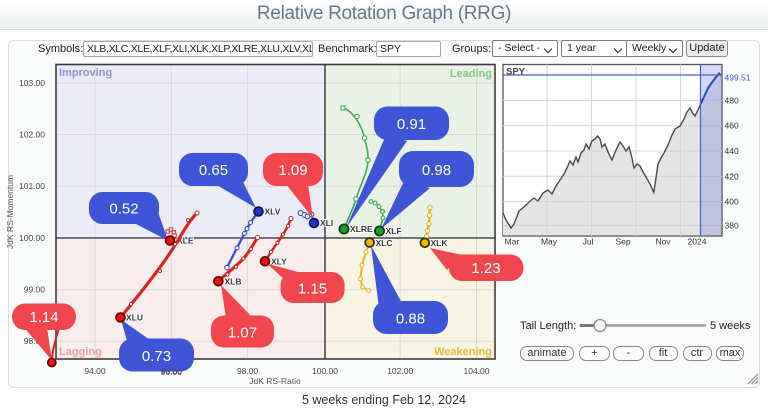  Describe the element at coordinates (588, 242) in the screenshot. I see `svg-text: Jul` at that location.